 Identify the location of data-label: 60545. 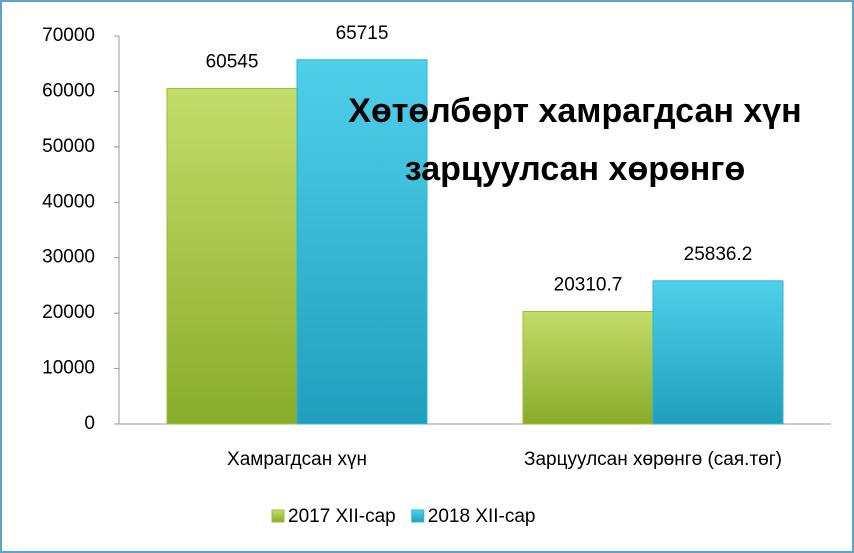
(232, 61).